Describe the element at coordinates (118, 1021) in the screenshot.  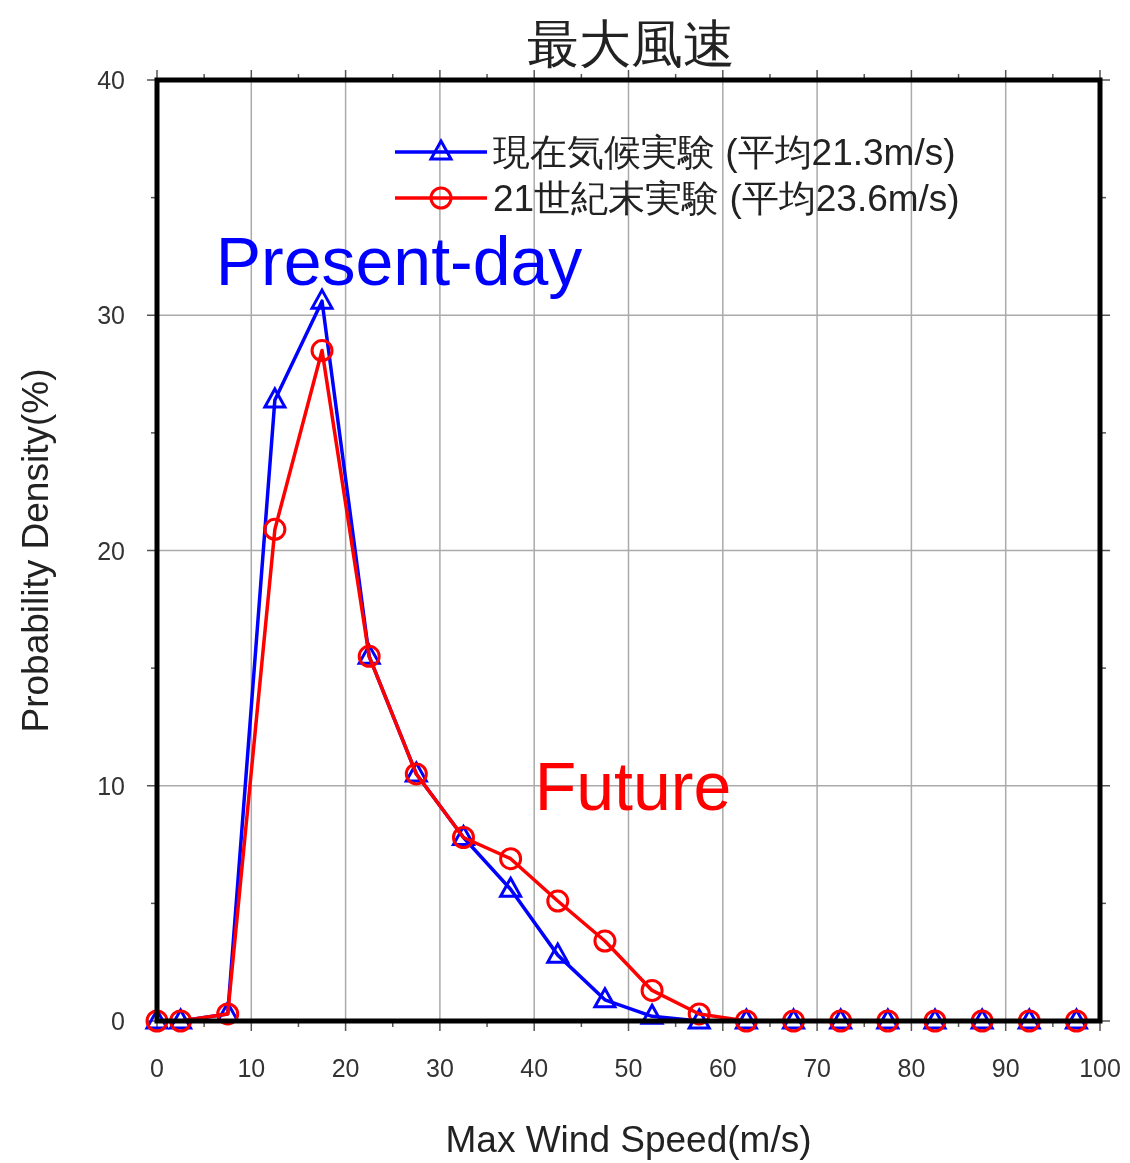
I see `y-tick-label: 0` at that location.